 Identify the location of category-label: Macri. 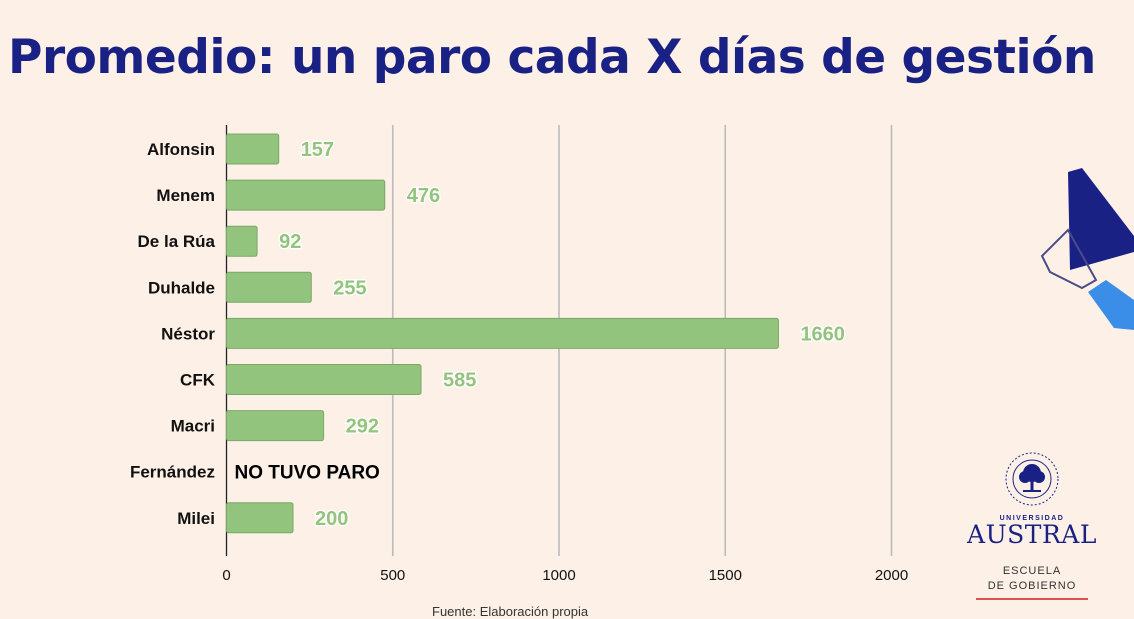
(193, 426).